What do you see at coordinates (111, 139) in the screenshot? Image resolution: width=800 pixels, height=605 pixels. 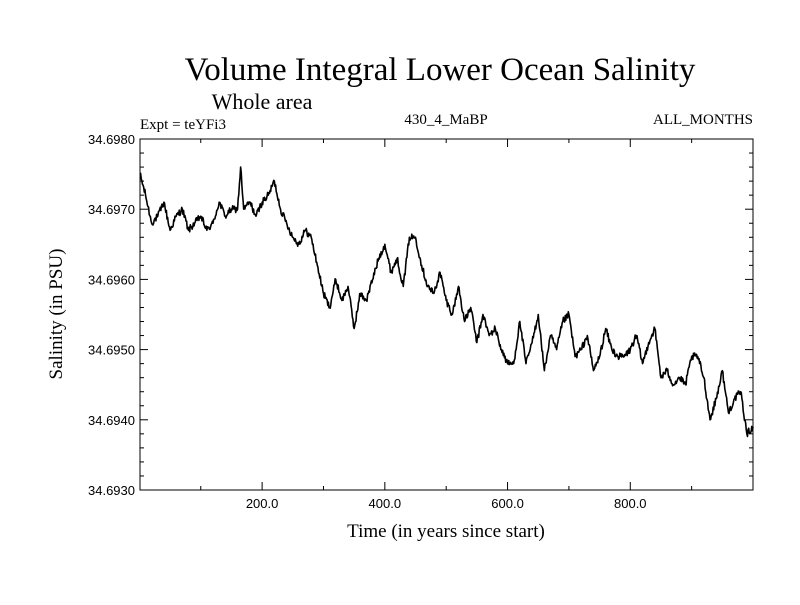 I see `y-tick-label: 34.6980` at bounding box center [111, 139].